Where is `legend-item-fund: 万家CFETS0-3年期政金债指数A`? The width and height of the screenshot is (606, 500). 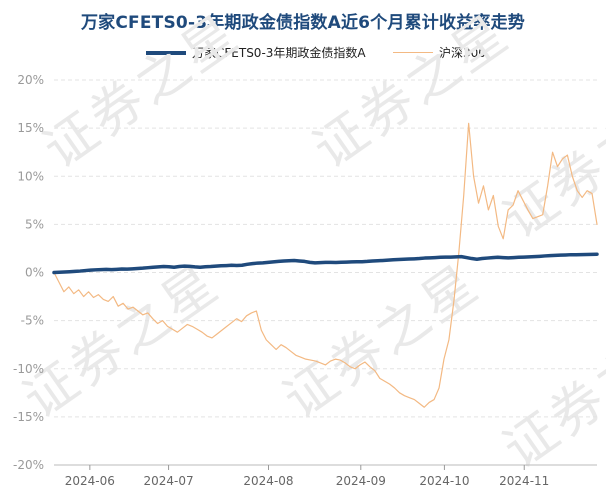 legend-item-fund: 万家CFETS0-3年期政金债指数A is located at coordinates (256, 52).